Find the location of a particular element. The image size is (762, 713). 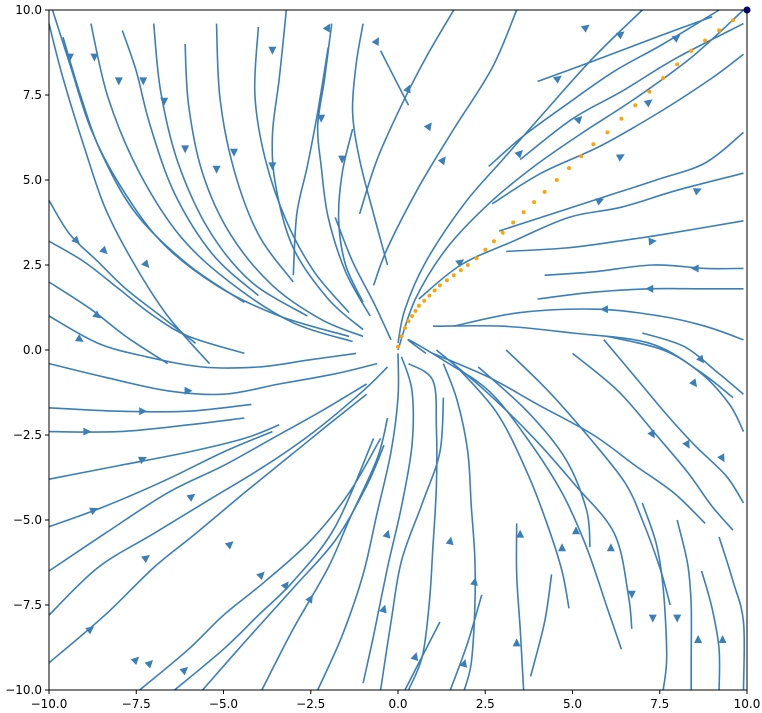

x-tick-label-1: −7.5 is located at coordinates (136, 704).